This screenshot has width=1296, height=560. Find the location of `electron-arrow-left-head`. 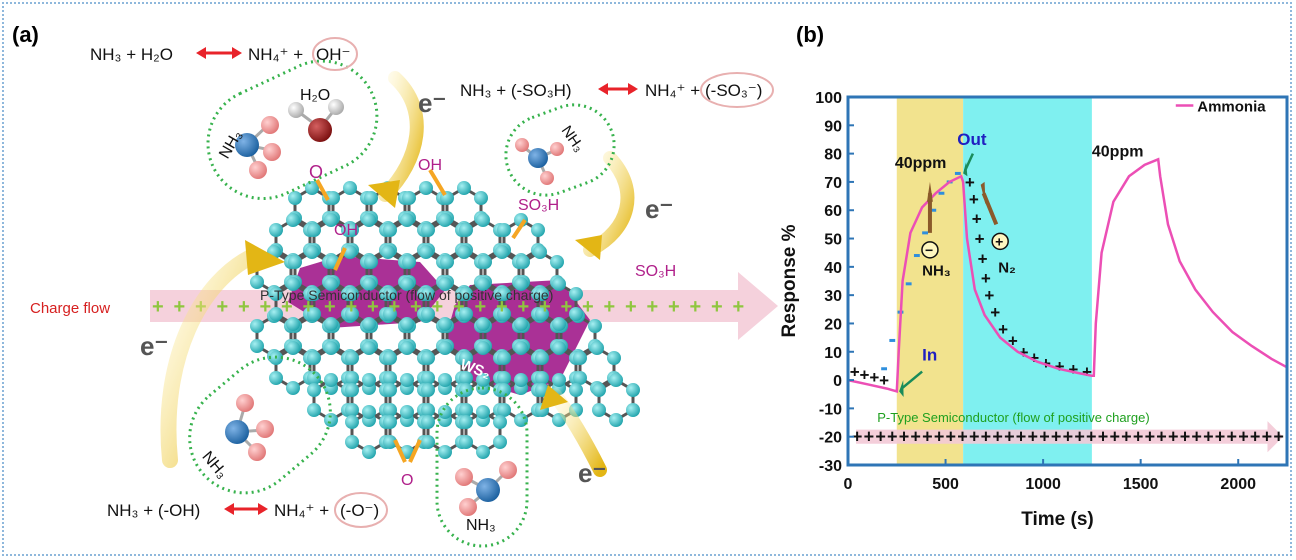

electron-arrow-left-head is located at coordinates (265, 257).